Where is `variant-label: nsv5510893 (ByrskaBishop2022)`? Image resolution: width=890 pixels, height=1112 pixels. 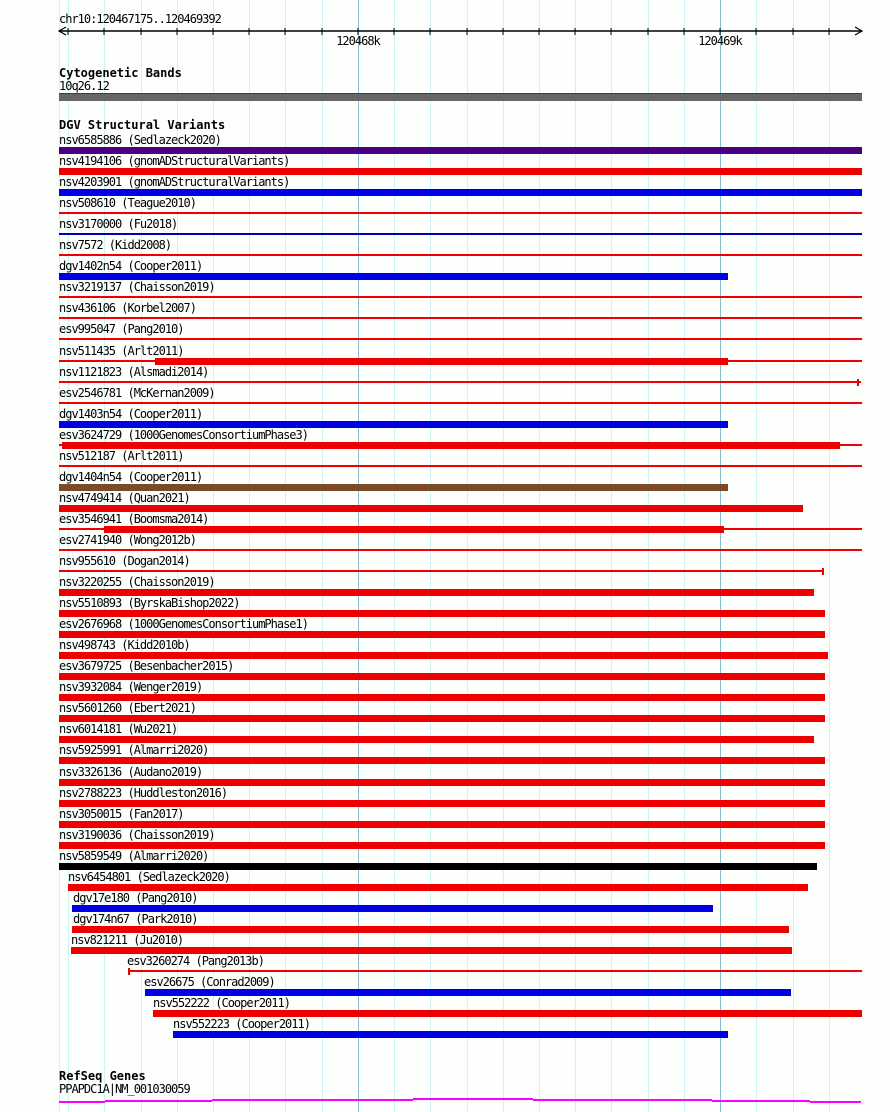 variant-label: nsv5510893 (ByrskaBishop2022) is located at coordinates (150, 603).